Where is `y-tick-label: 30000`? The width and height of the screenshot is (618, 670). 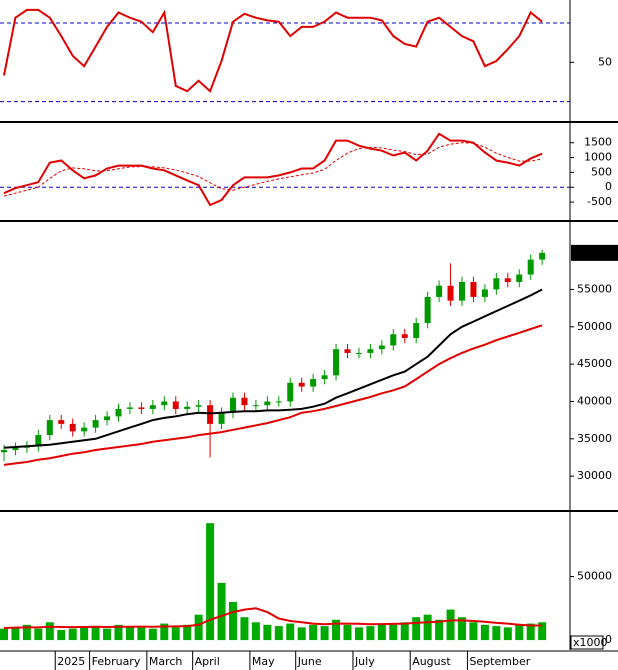
y-tick-label: 30000 is located at coordinates (594, 475).